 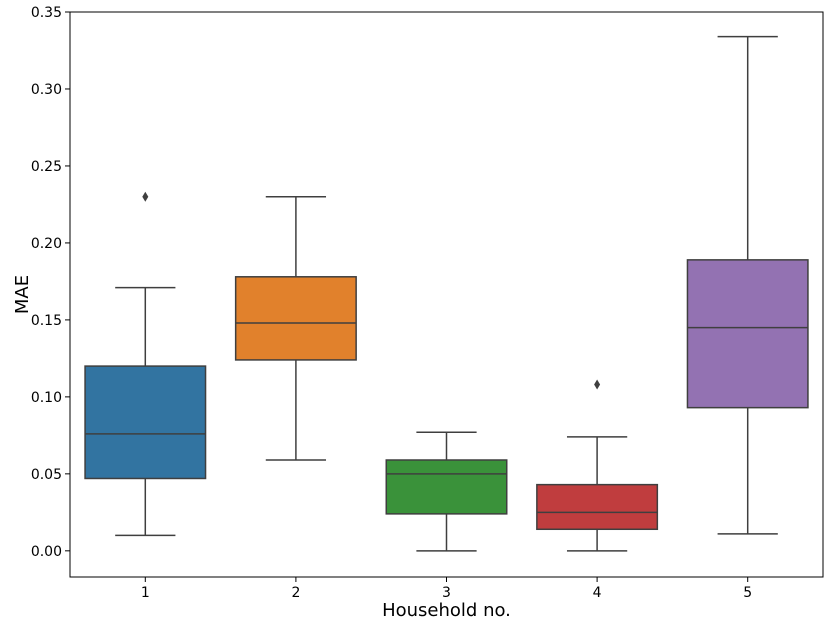 What do you see at coordinates (747, 593) in the screenshot?
I see `x-tick-label: 5` at bounding box center [747, 593].